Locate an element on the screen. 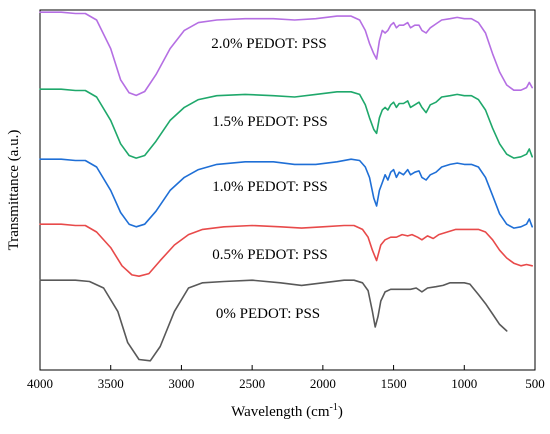 This screenshot has width=550, height=434. x-axis-label-main: Wavelength (cm is located at coordinates (280, 412).